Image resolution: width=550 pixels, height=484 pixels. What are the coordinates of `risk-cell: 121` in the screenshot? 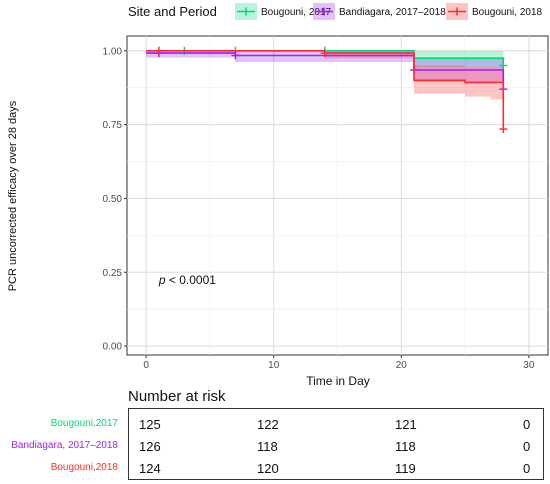 It's located at (406, 424).